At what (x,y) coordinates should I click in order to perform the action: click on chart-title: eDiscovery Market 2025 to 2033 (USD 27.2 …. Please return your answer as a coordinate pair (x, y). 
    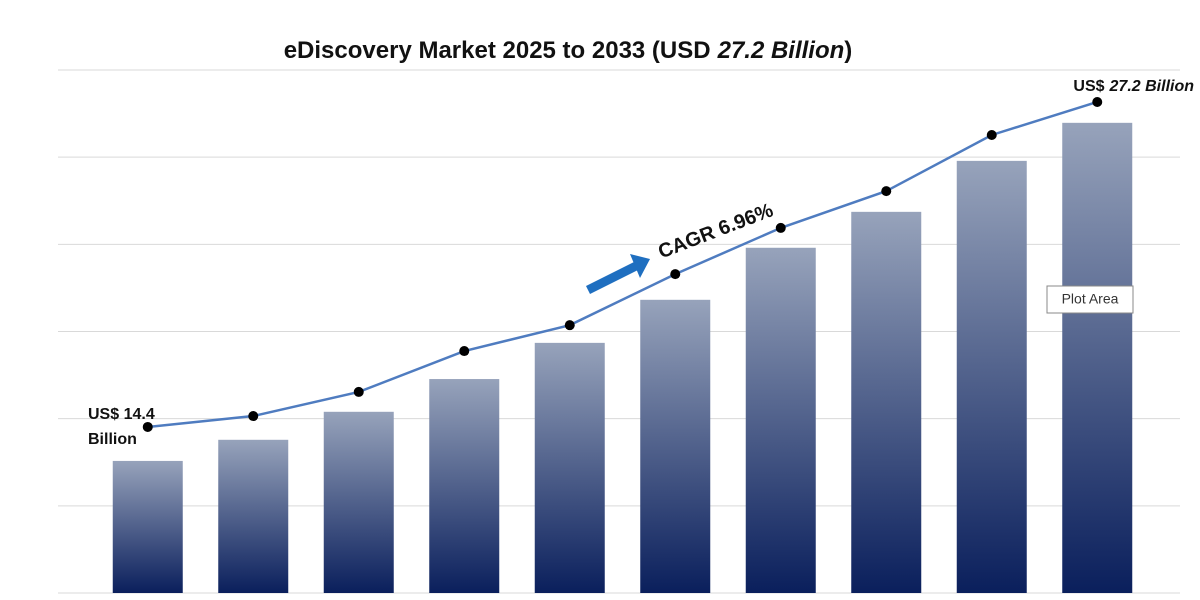
    Looking at the image, I should click on (568, 50).